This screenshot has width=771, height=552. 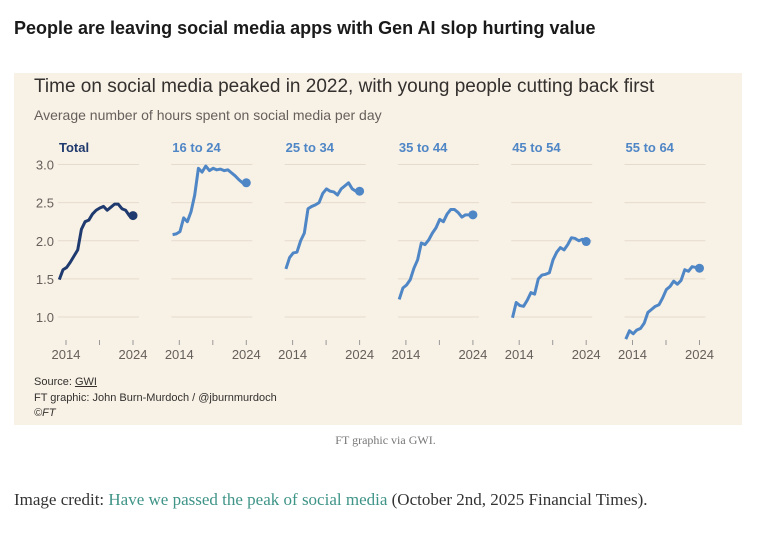 I want to click on y-tick-label: 1.0, so click(x=45, y=317).